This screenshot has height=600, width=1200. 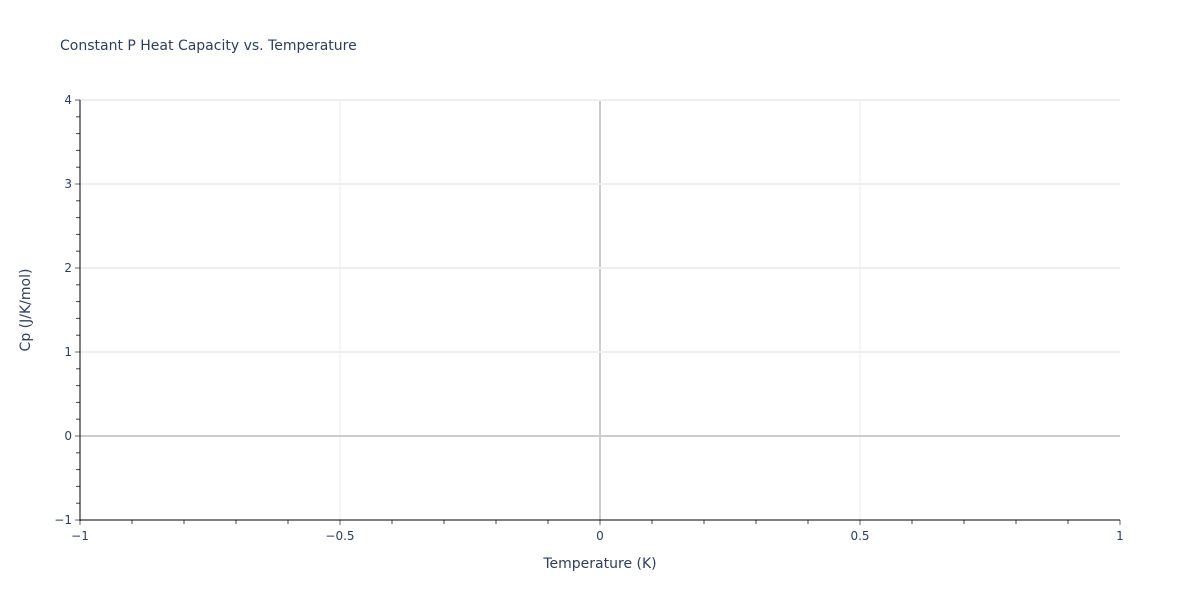 I want to click on x-tick-label: 0, so click(x=600, y=536).